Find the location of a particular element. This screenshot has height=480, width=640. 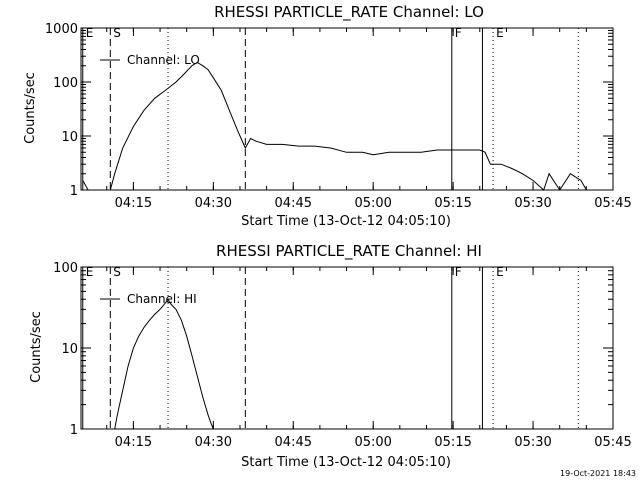

footer-timestamp: 19-Oct-2021 18:43 is located at coordinates (598, 473).